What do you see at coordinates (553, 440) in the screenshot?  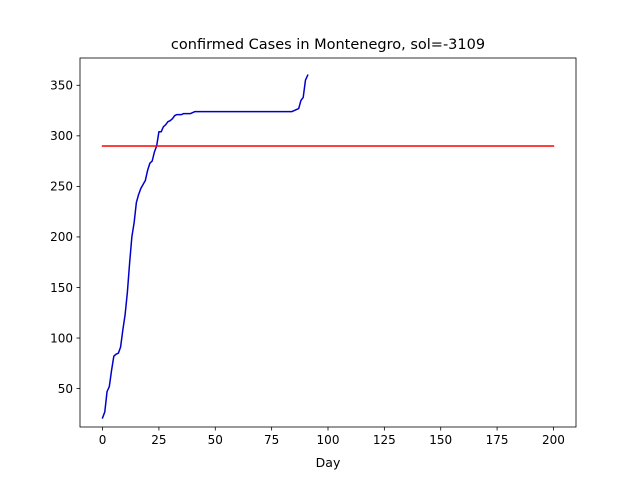 I see `x-tick-label: 200` at bounding box center [553, 440].